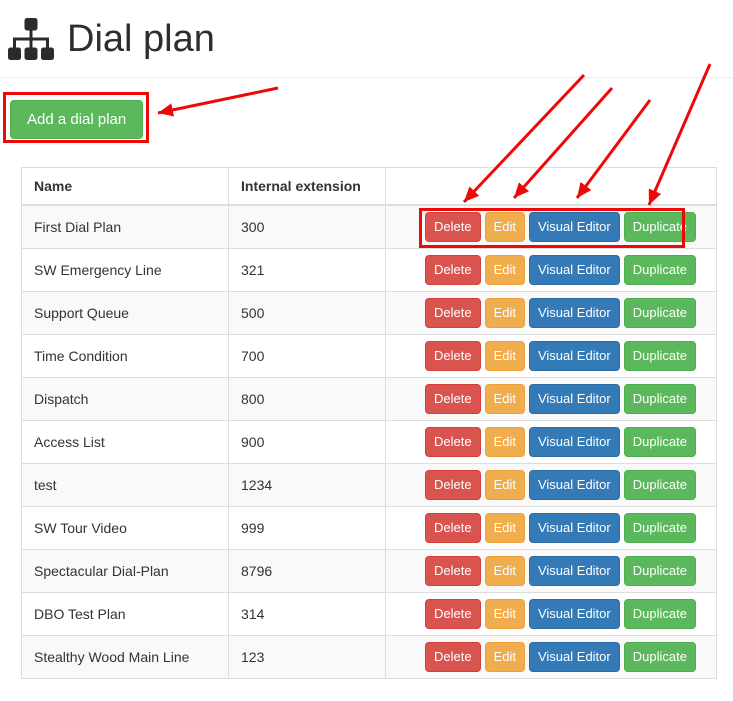 This screenshot has height=701, width=733. I want to click on cell-name: Access List, so click(125, 442).